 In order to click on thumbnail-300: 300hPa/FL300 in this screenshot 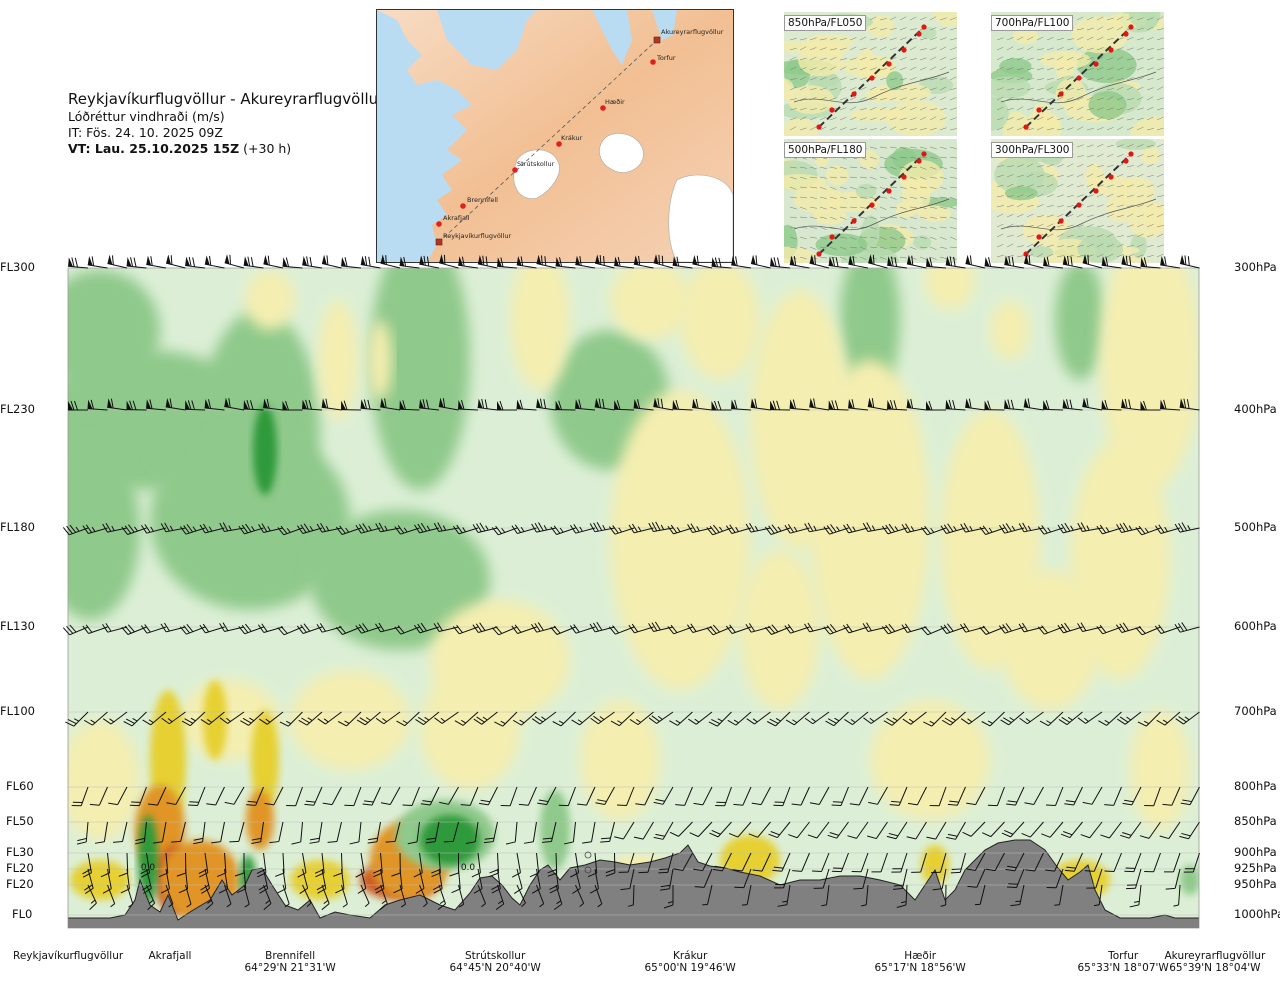, I will do `click(1077, 201)`.